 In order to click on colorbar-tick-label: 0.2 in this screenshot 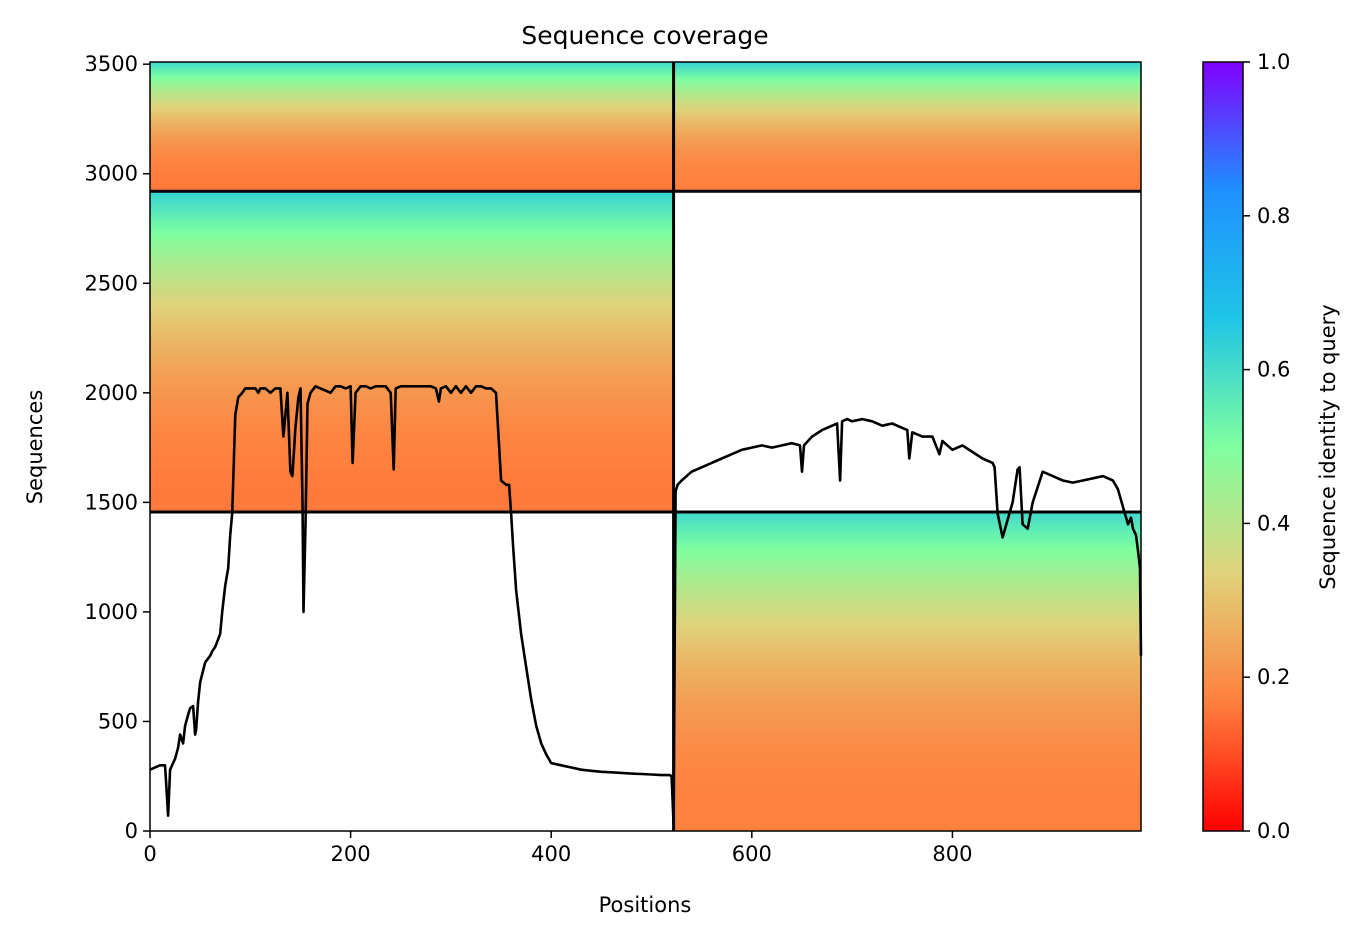, I will do `click(1273, 677)`.